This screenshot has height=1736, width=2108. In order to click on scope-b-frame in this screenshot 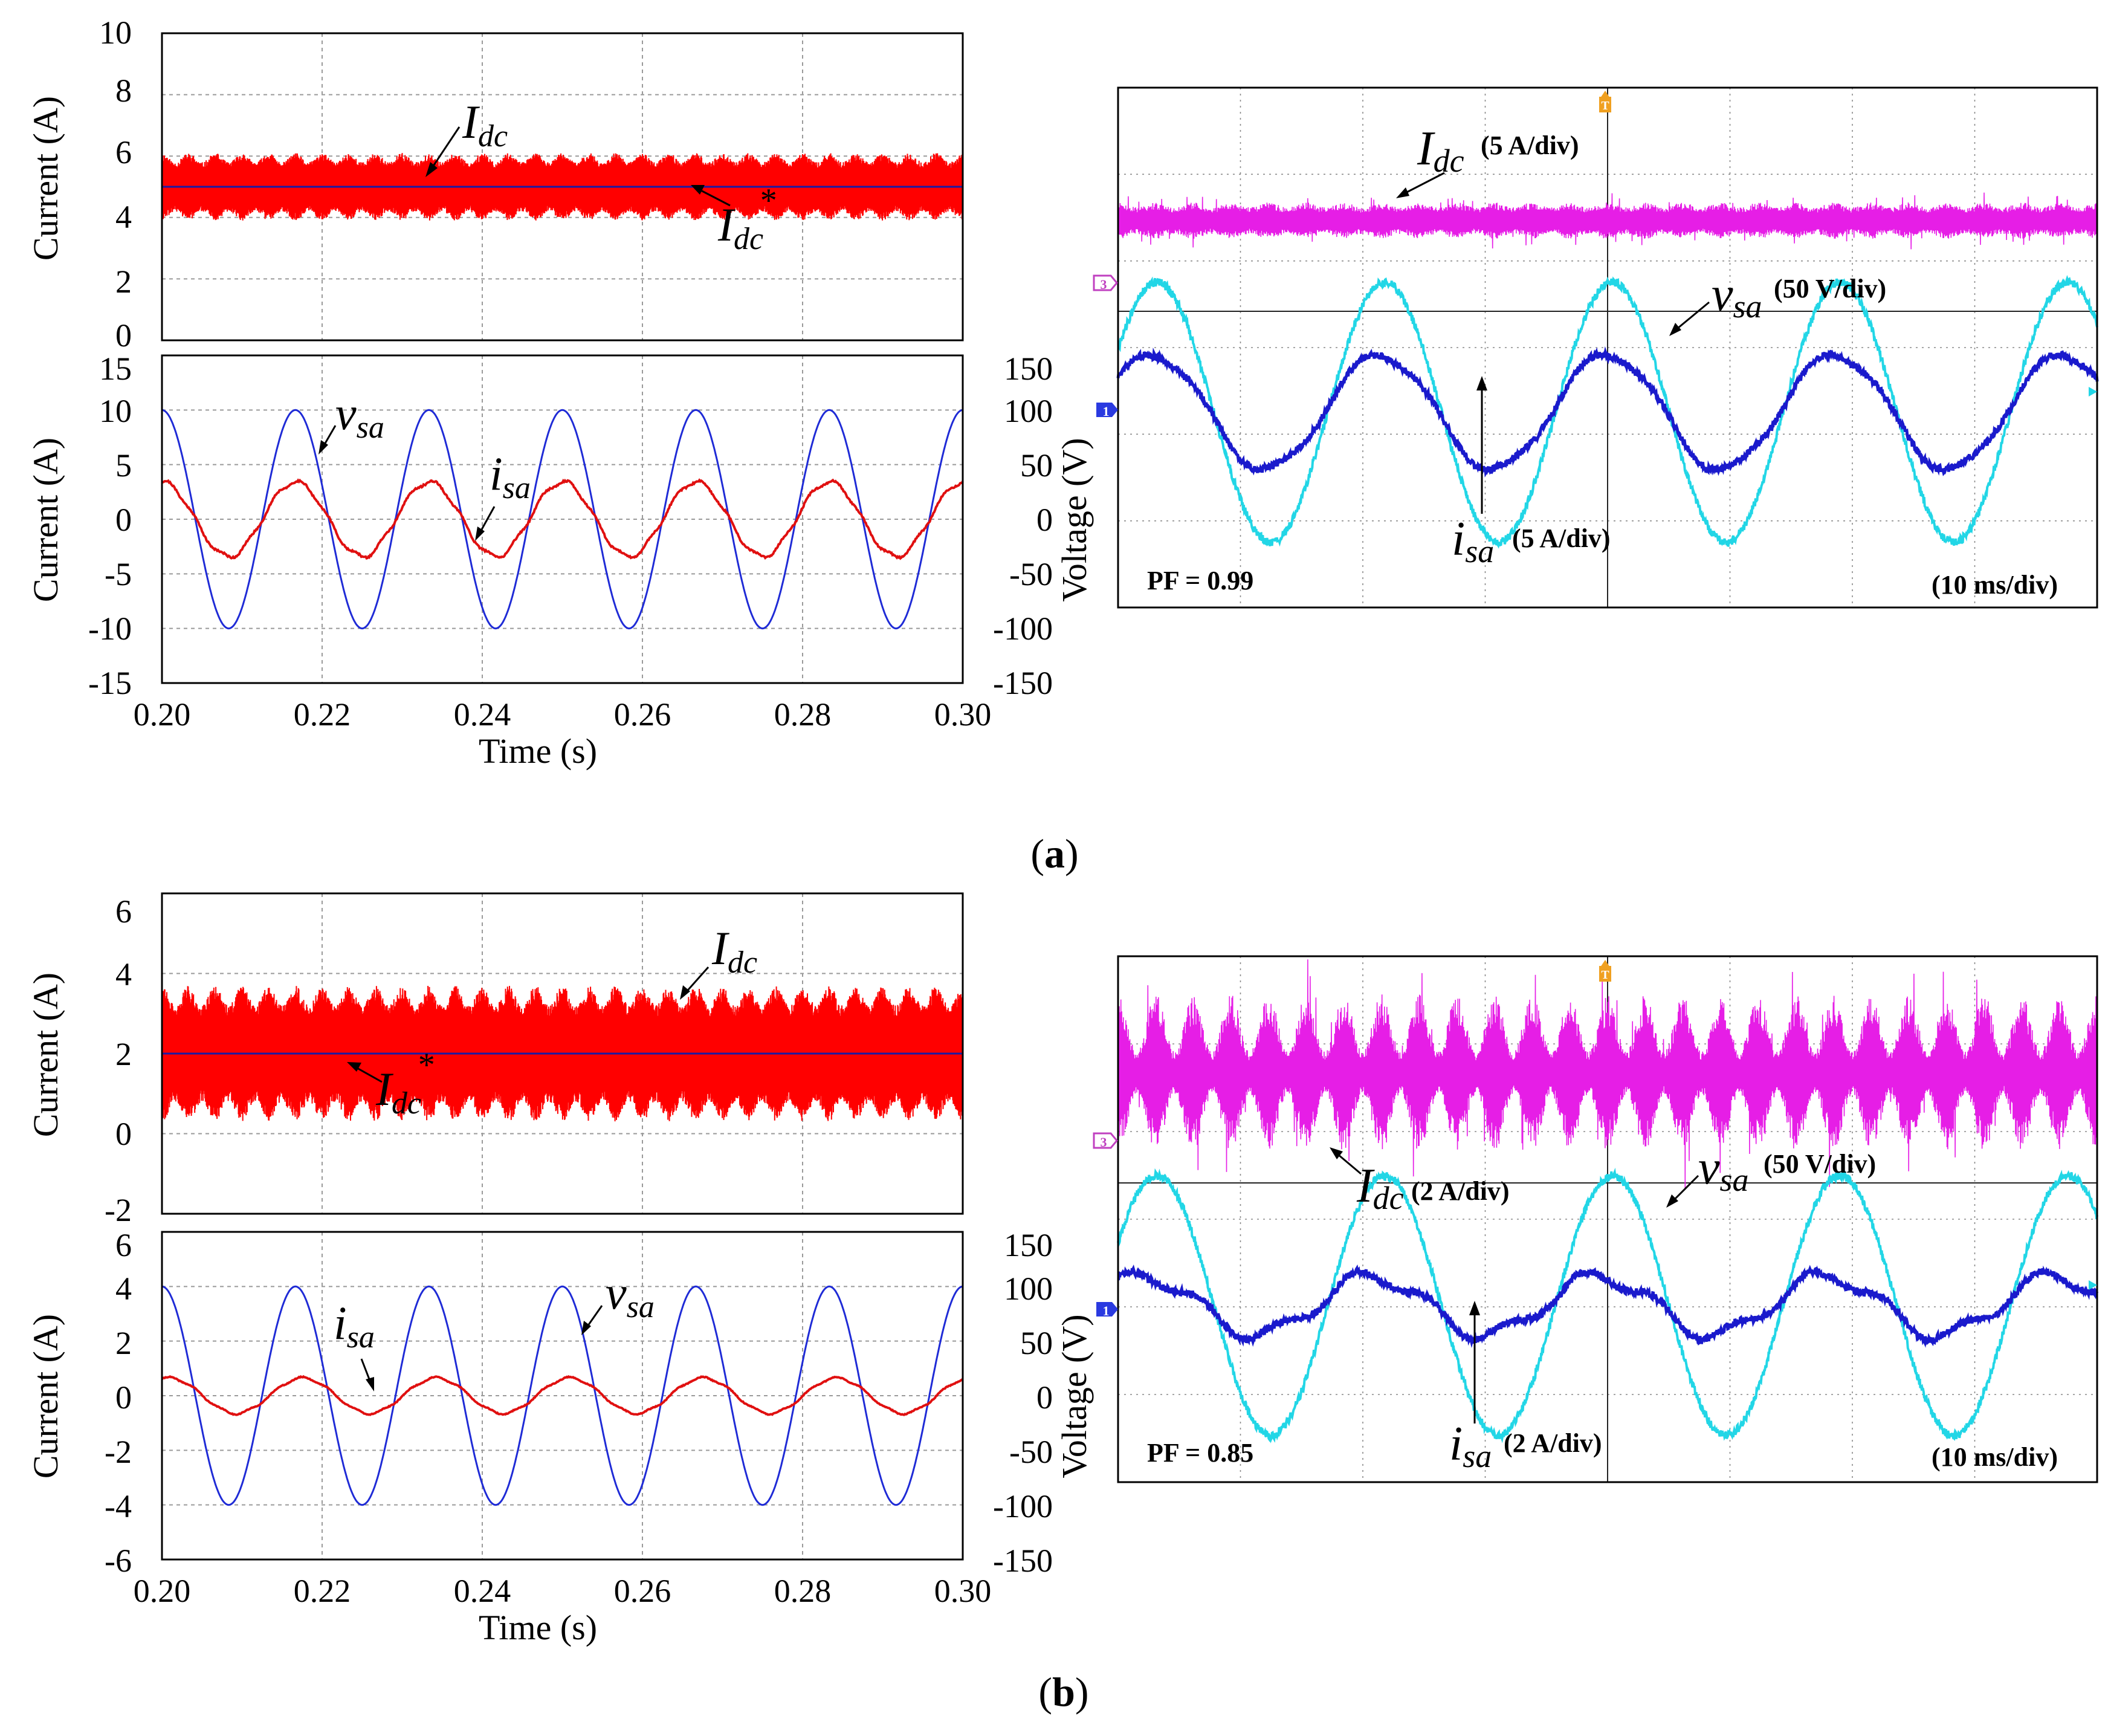, I will do `click(1607, 1219)`.